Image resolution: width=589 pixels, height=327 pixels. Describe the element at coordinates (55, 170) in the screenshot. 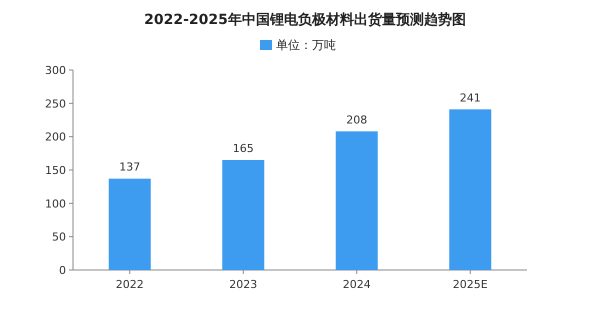

I see `y-tick-label: 150` at that location.